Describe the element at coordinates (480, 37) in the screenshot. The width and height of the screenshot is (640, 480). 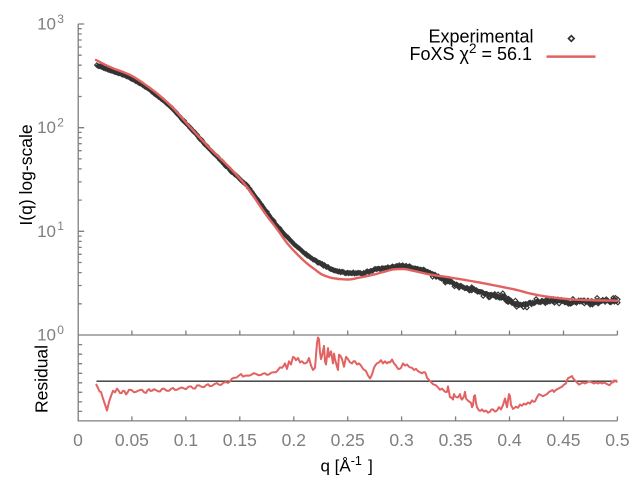
I see `svg-text: Experimental` at that location.